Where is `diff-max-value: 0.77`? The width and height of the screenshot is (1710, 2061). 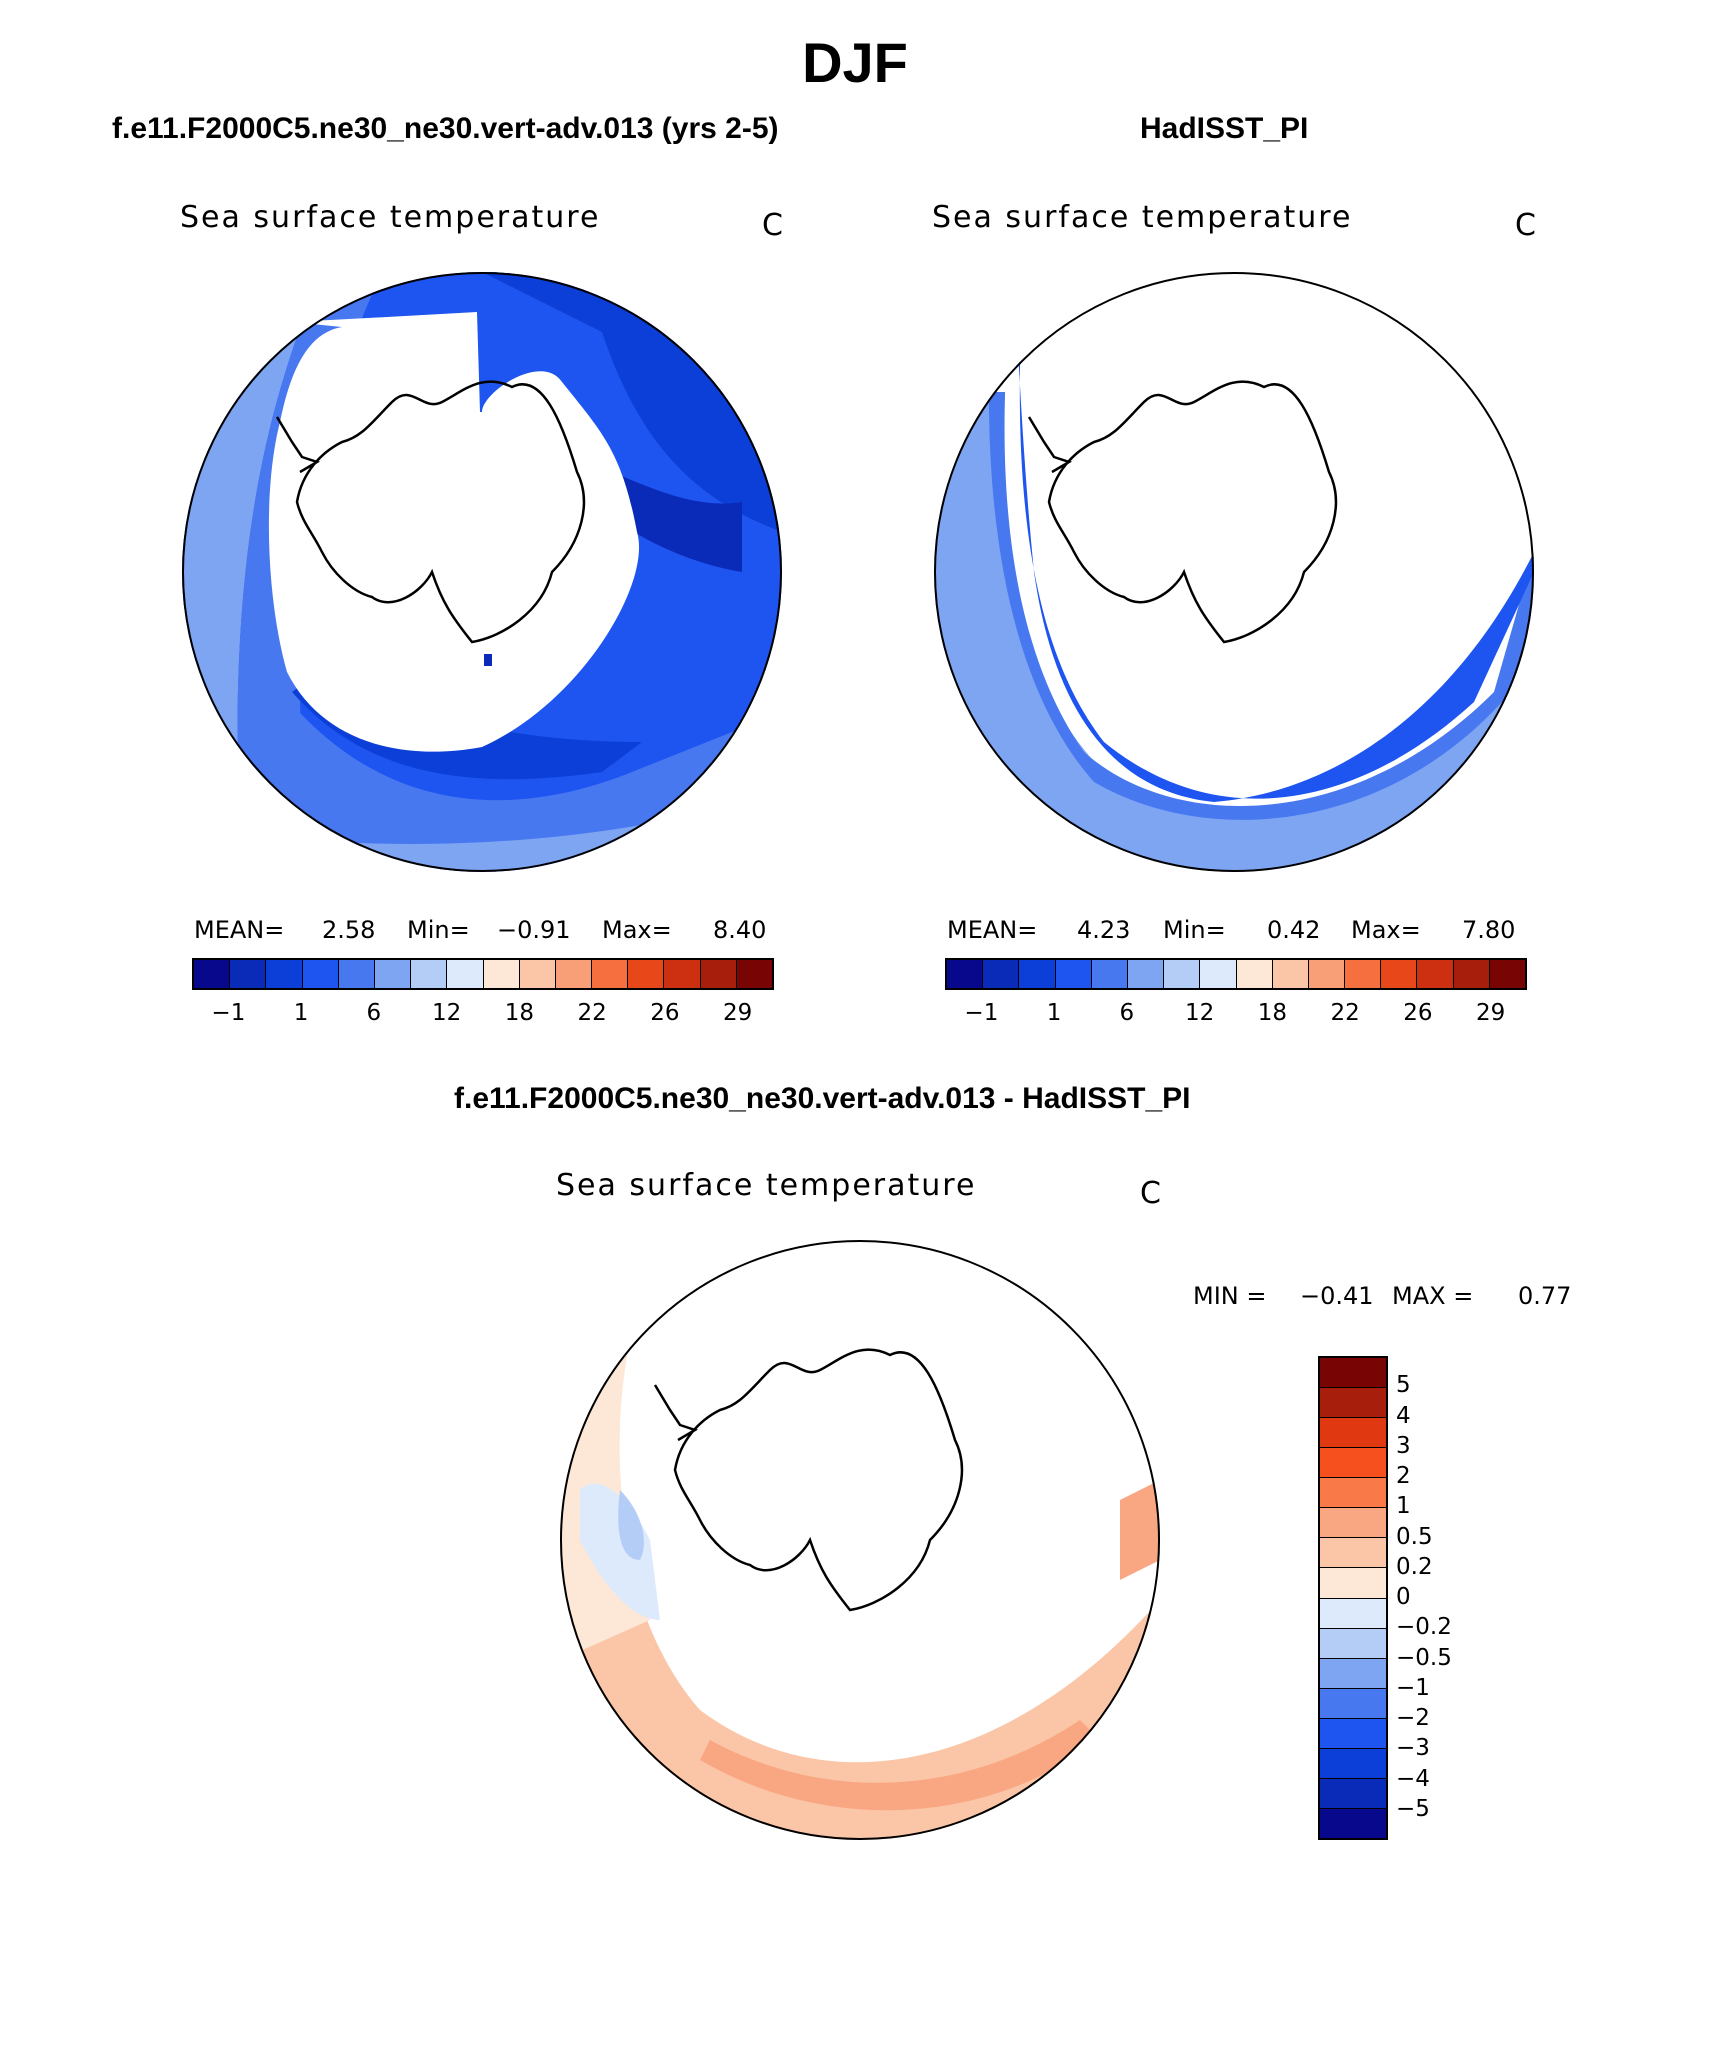 diff-max-value: 0.77 is located at coordinates (1545, 1296).